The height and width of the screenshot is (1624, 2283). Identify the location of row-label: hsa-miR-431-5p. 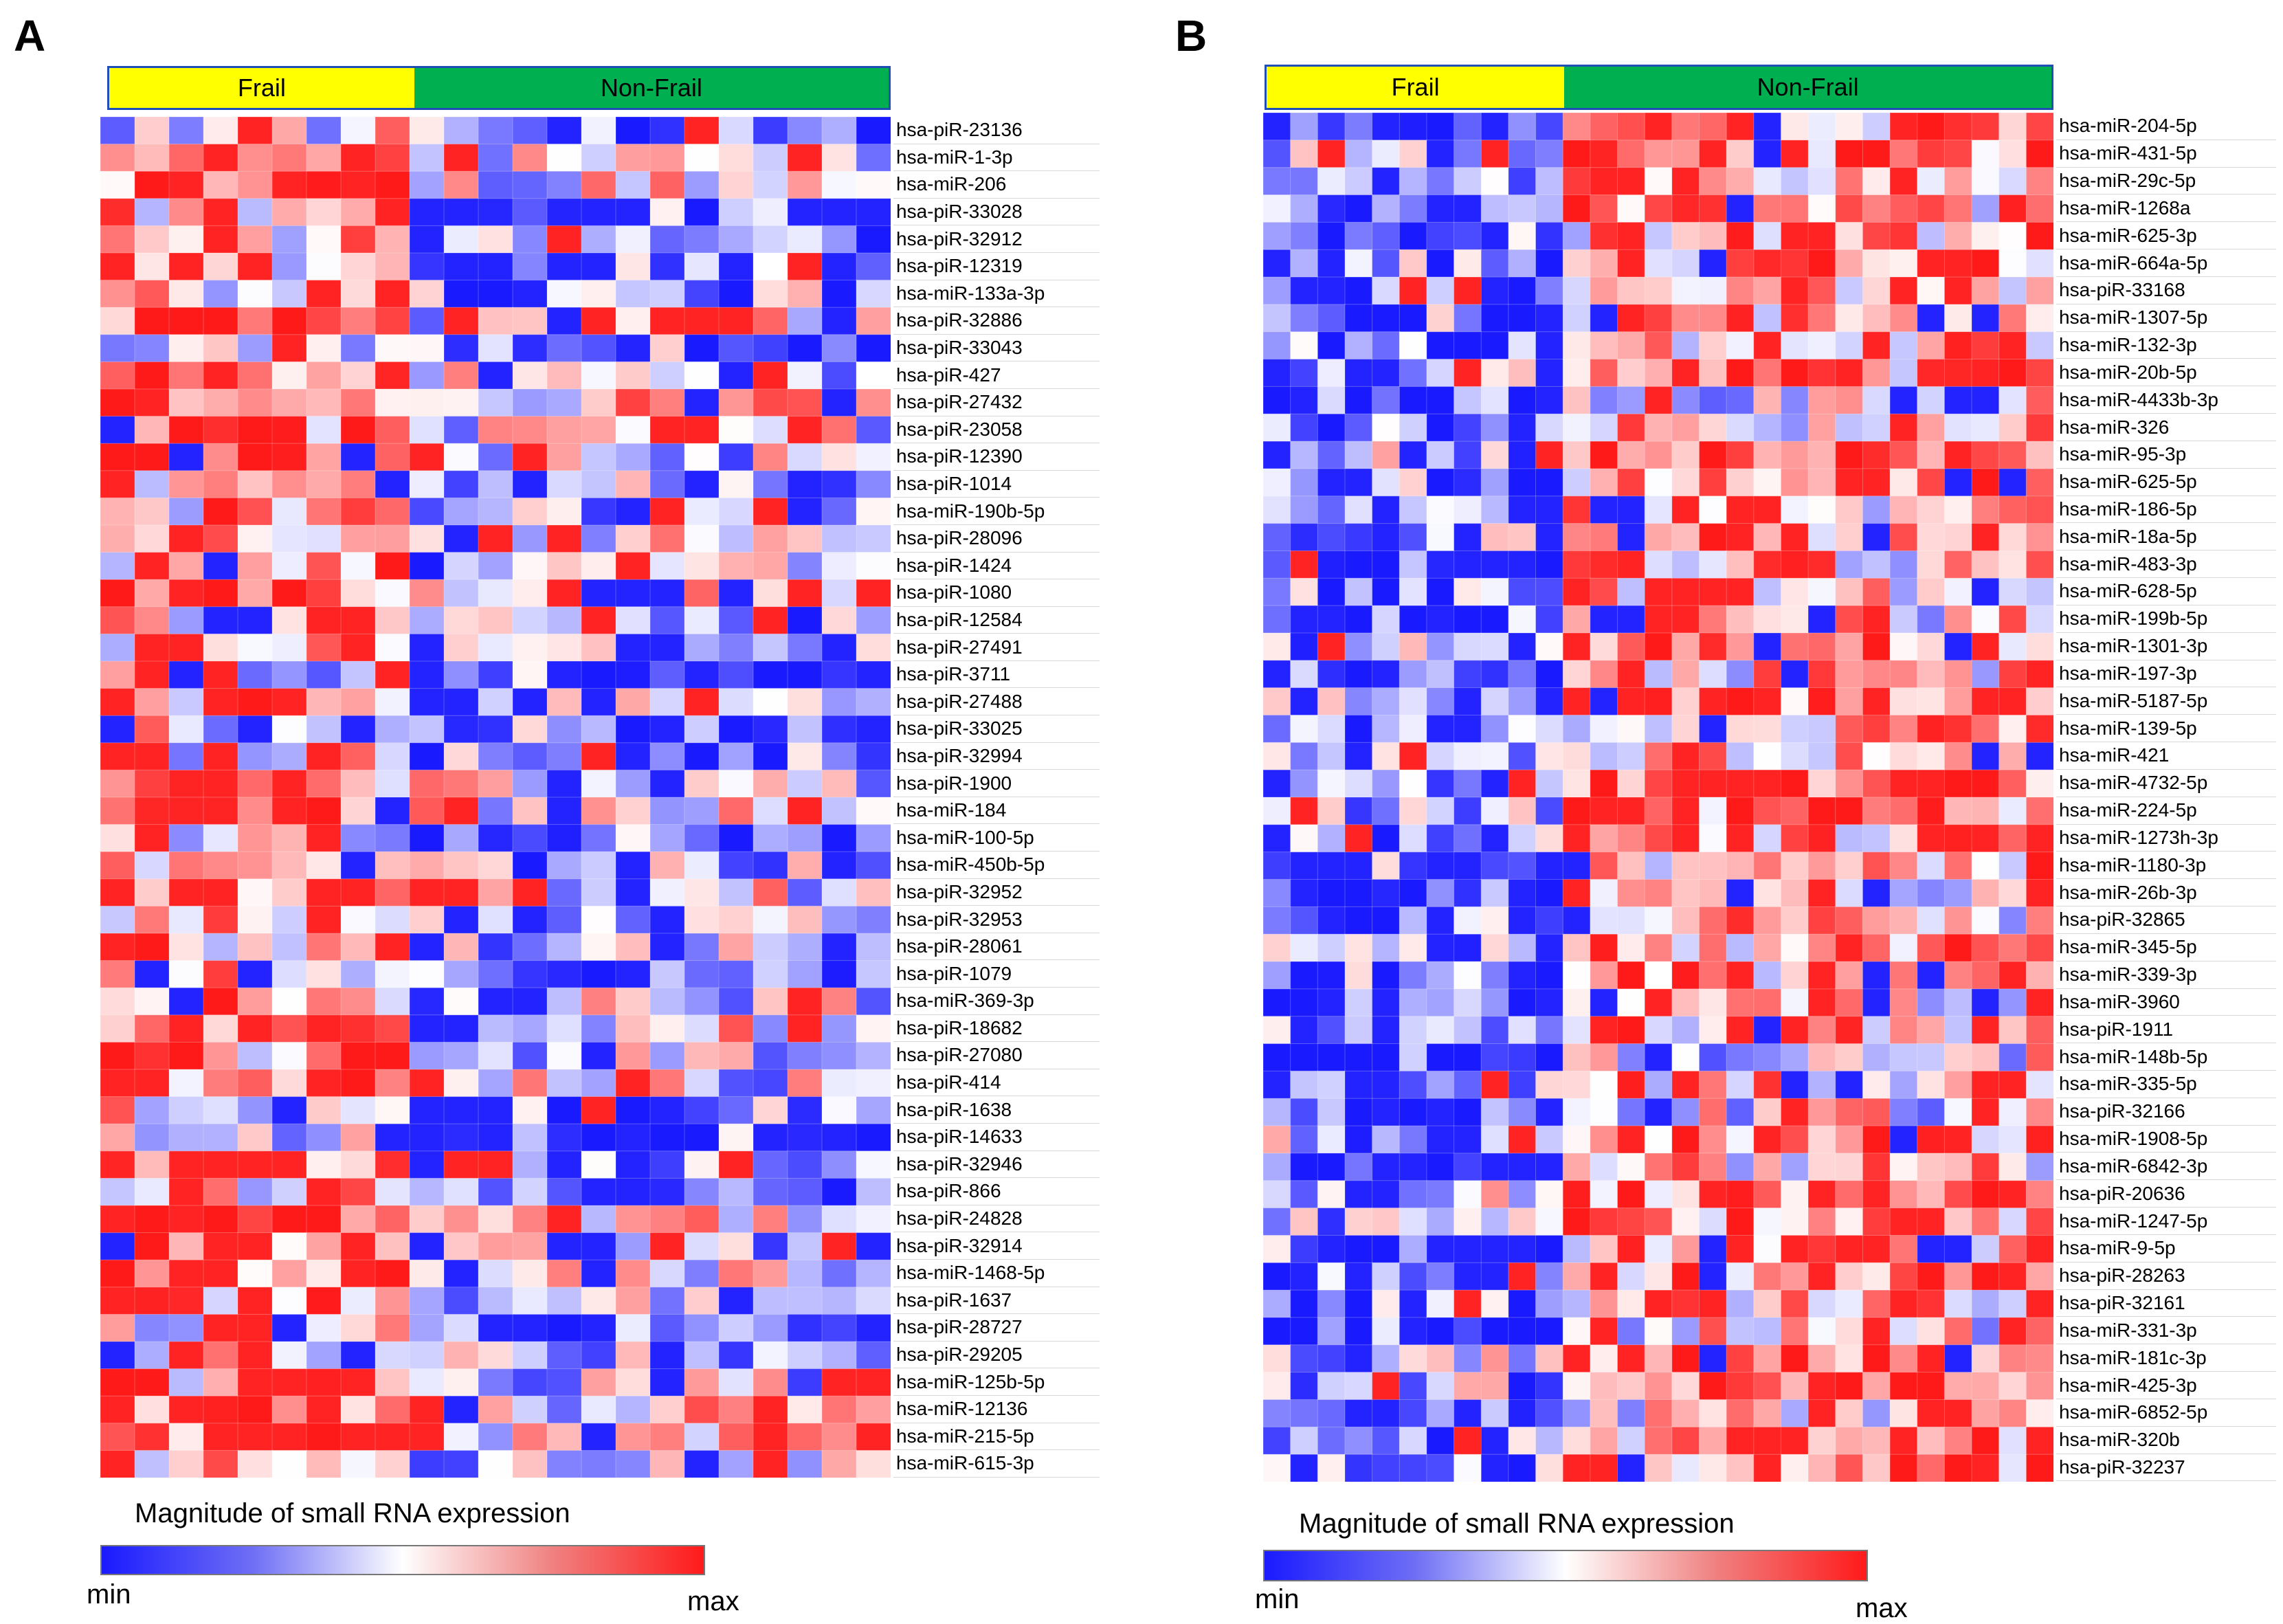
(2166, 154).